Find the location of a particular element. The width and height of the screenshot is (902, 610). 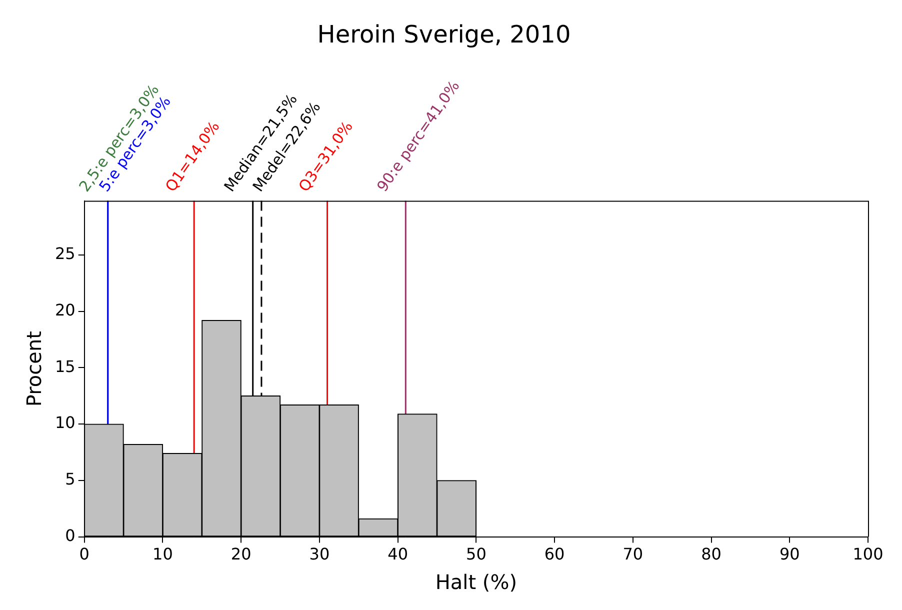

x-tick-label: 50 is located at coordinates (476, 554).